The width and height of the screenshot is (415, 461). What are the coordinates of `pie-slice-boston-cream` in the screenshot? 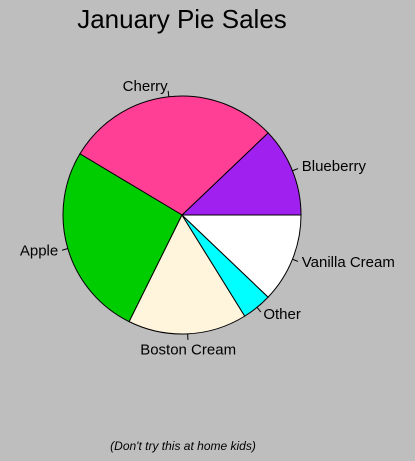 It's located at (187, 274).